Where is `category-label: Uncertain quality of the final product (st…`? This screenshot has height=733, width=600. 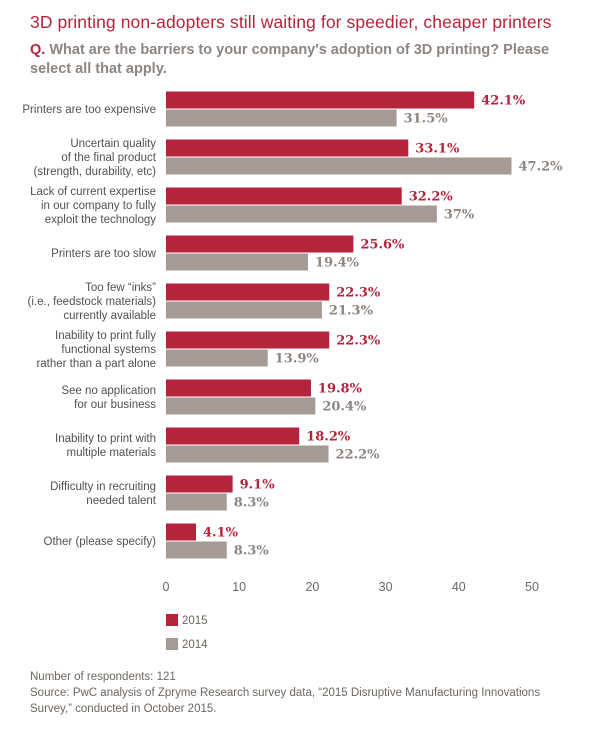 category-label: Uncertain quality of the final product (st… is located at coordinates (94, 158).